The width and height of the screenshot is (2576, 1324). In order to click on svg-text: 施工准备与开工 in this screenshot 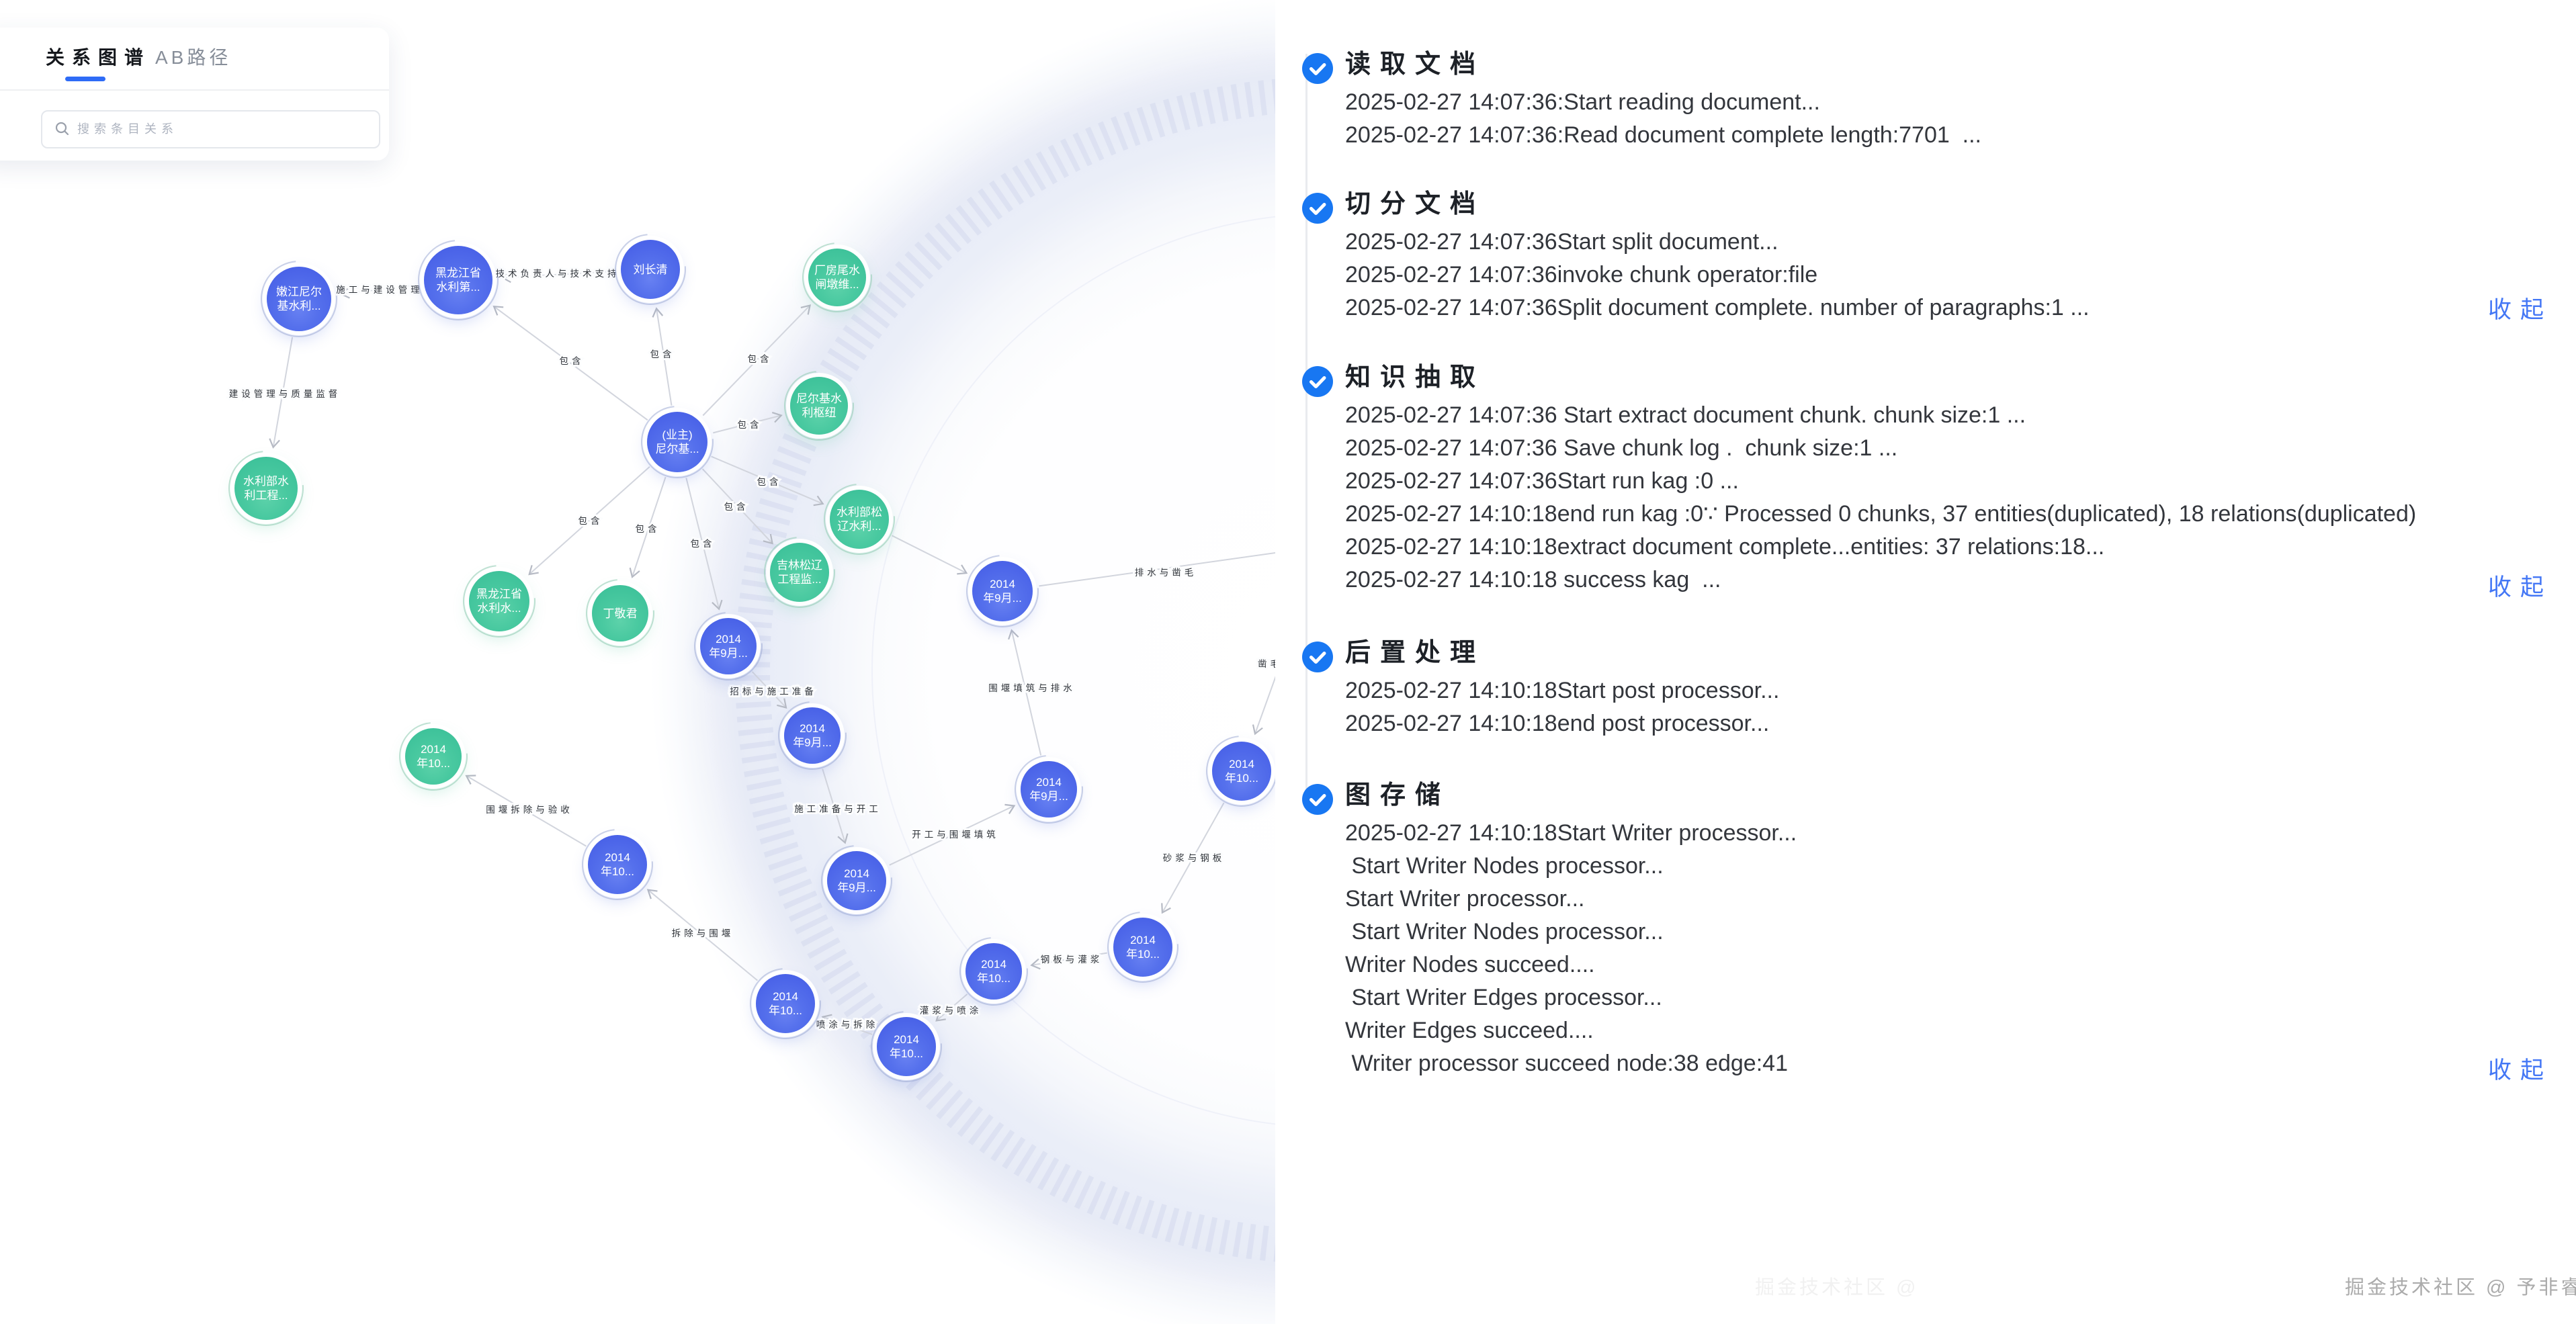, I will do `click(838, 808)`.